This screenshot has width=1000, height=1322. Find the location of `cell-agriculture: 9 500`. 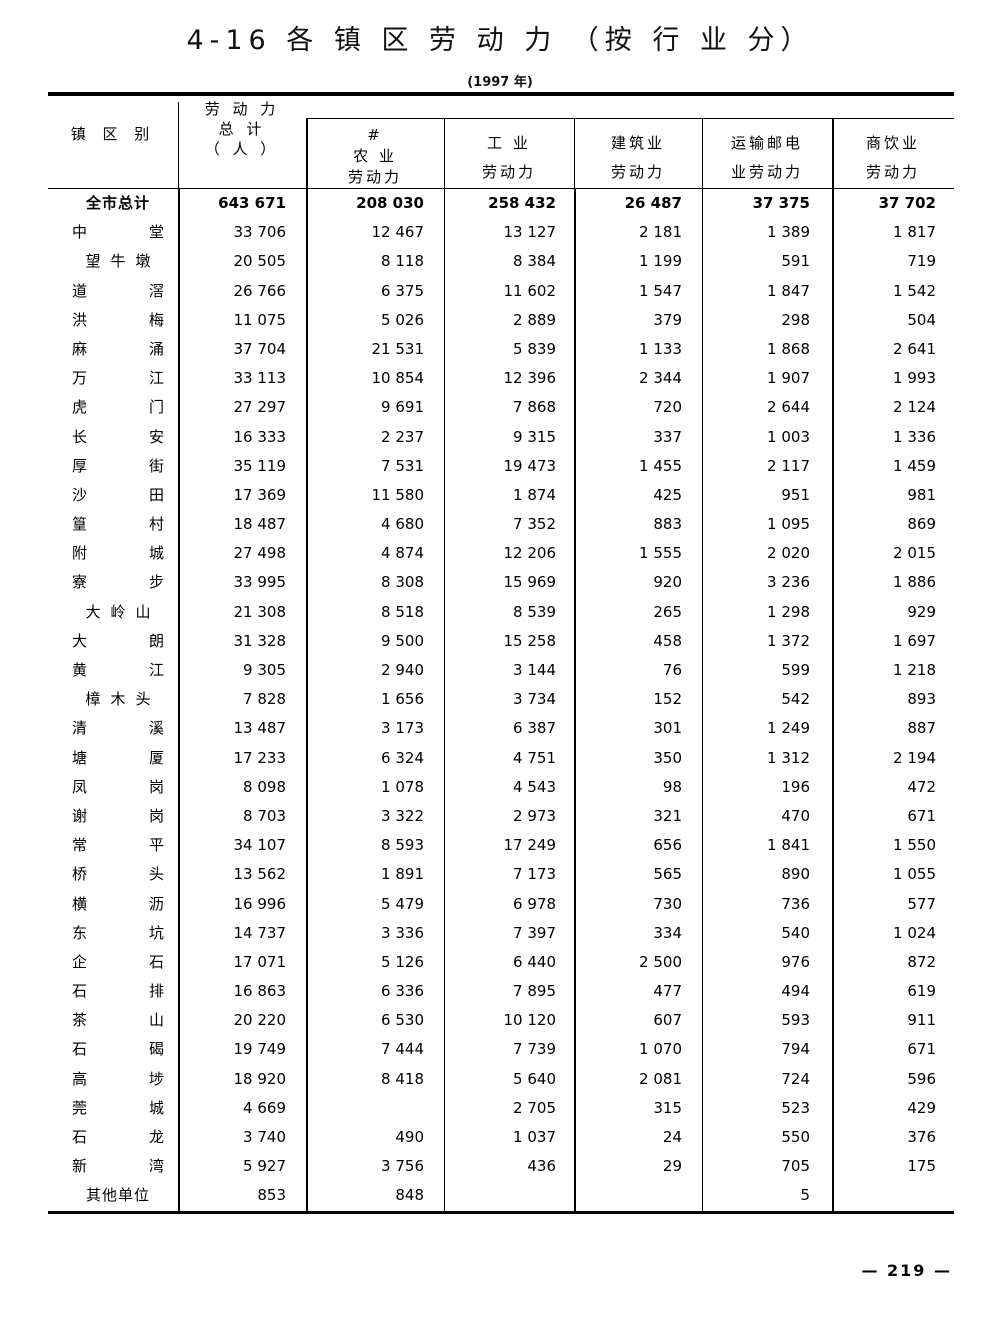

cell-agriculture: 9 500 is located at coordinates (402, 640).